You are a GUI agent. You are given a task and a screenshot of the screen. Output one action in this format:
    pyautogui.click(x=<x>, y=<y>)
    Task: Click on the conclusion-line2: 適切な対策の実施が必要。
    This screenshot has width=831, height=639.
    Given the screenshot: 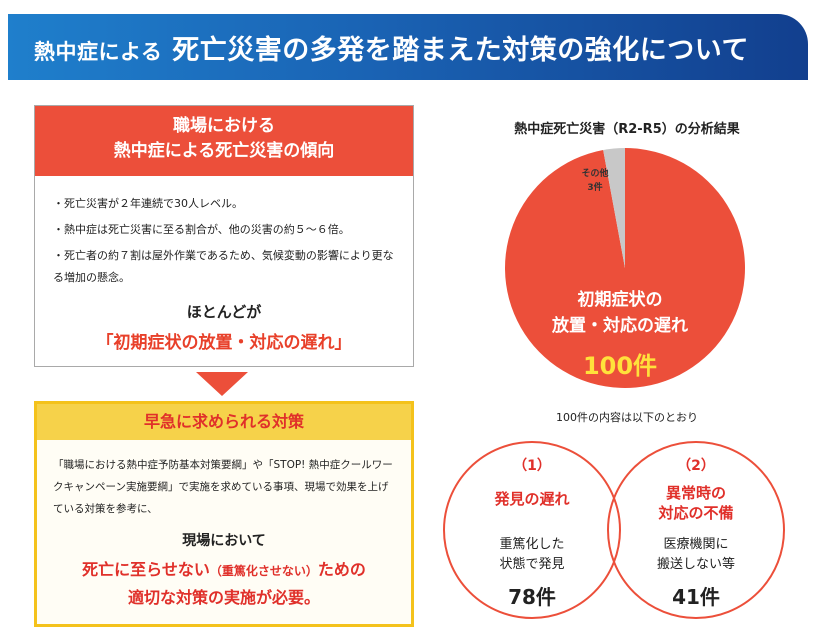 What is the action you would take?
    pyautogui.click(x=223, y=597)
    